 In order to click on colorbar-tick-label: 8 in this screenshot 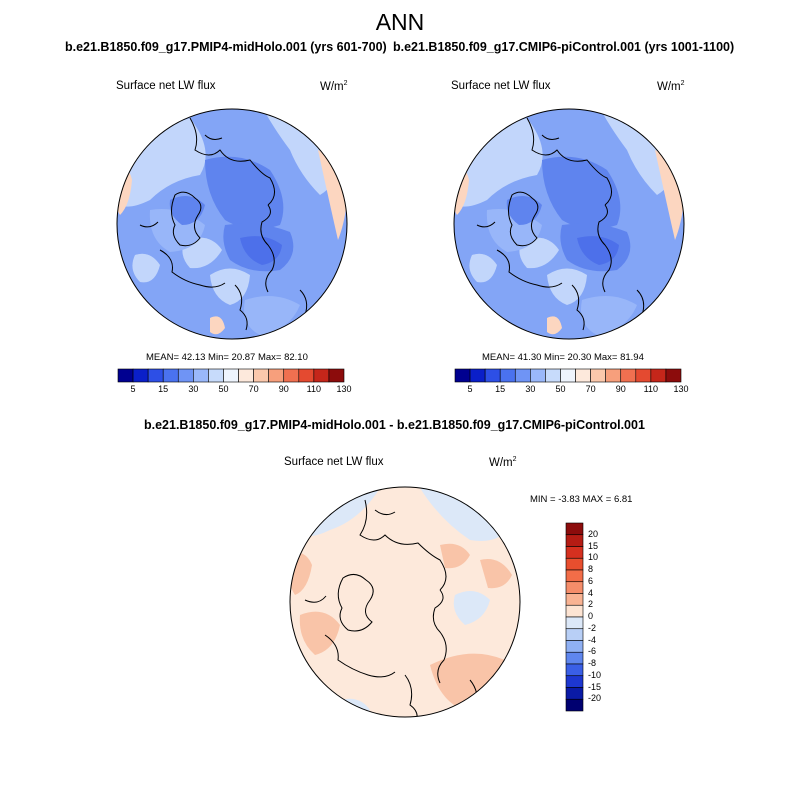, I will do `click(591, 569)`.